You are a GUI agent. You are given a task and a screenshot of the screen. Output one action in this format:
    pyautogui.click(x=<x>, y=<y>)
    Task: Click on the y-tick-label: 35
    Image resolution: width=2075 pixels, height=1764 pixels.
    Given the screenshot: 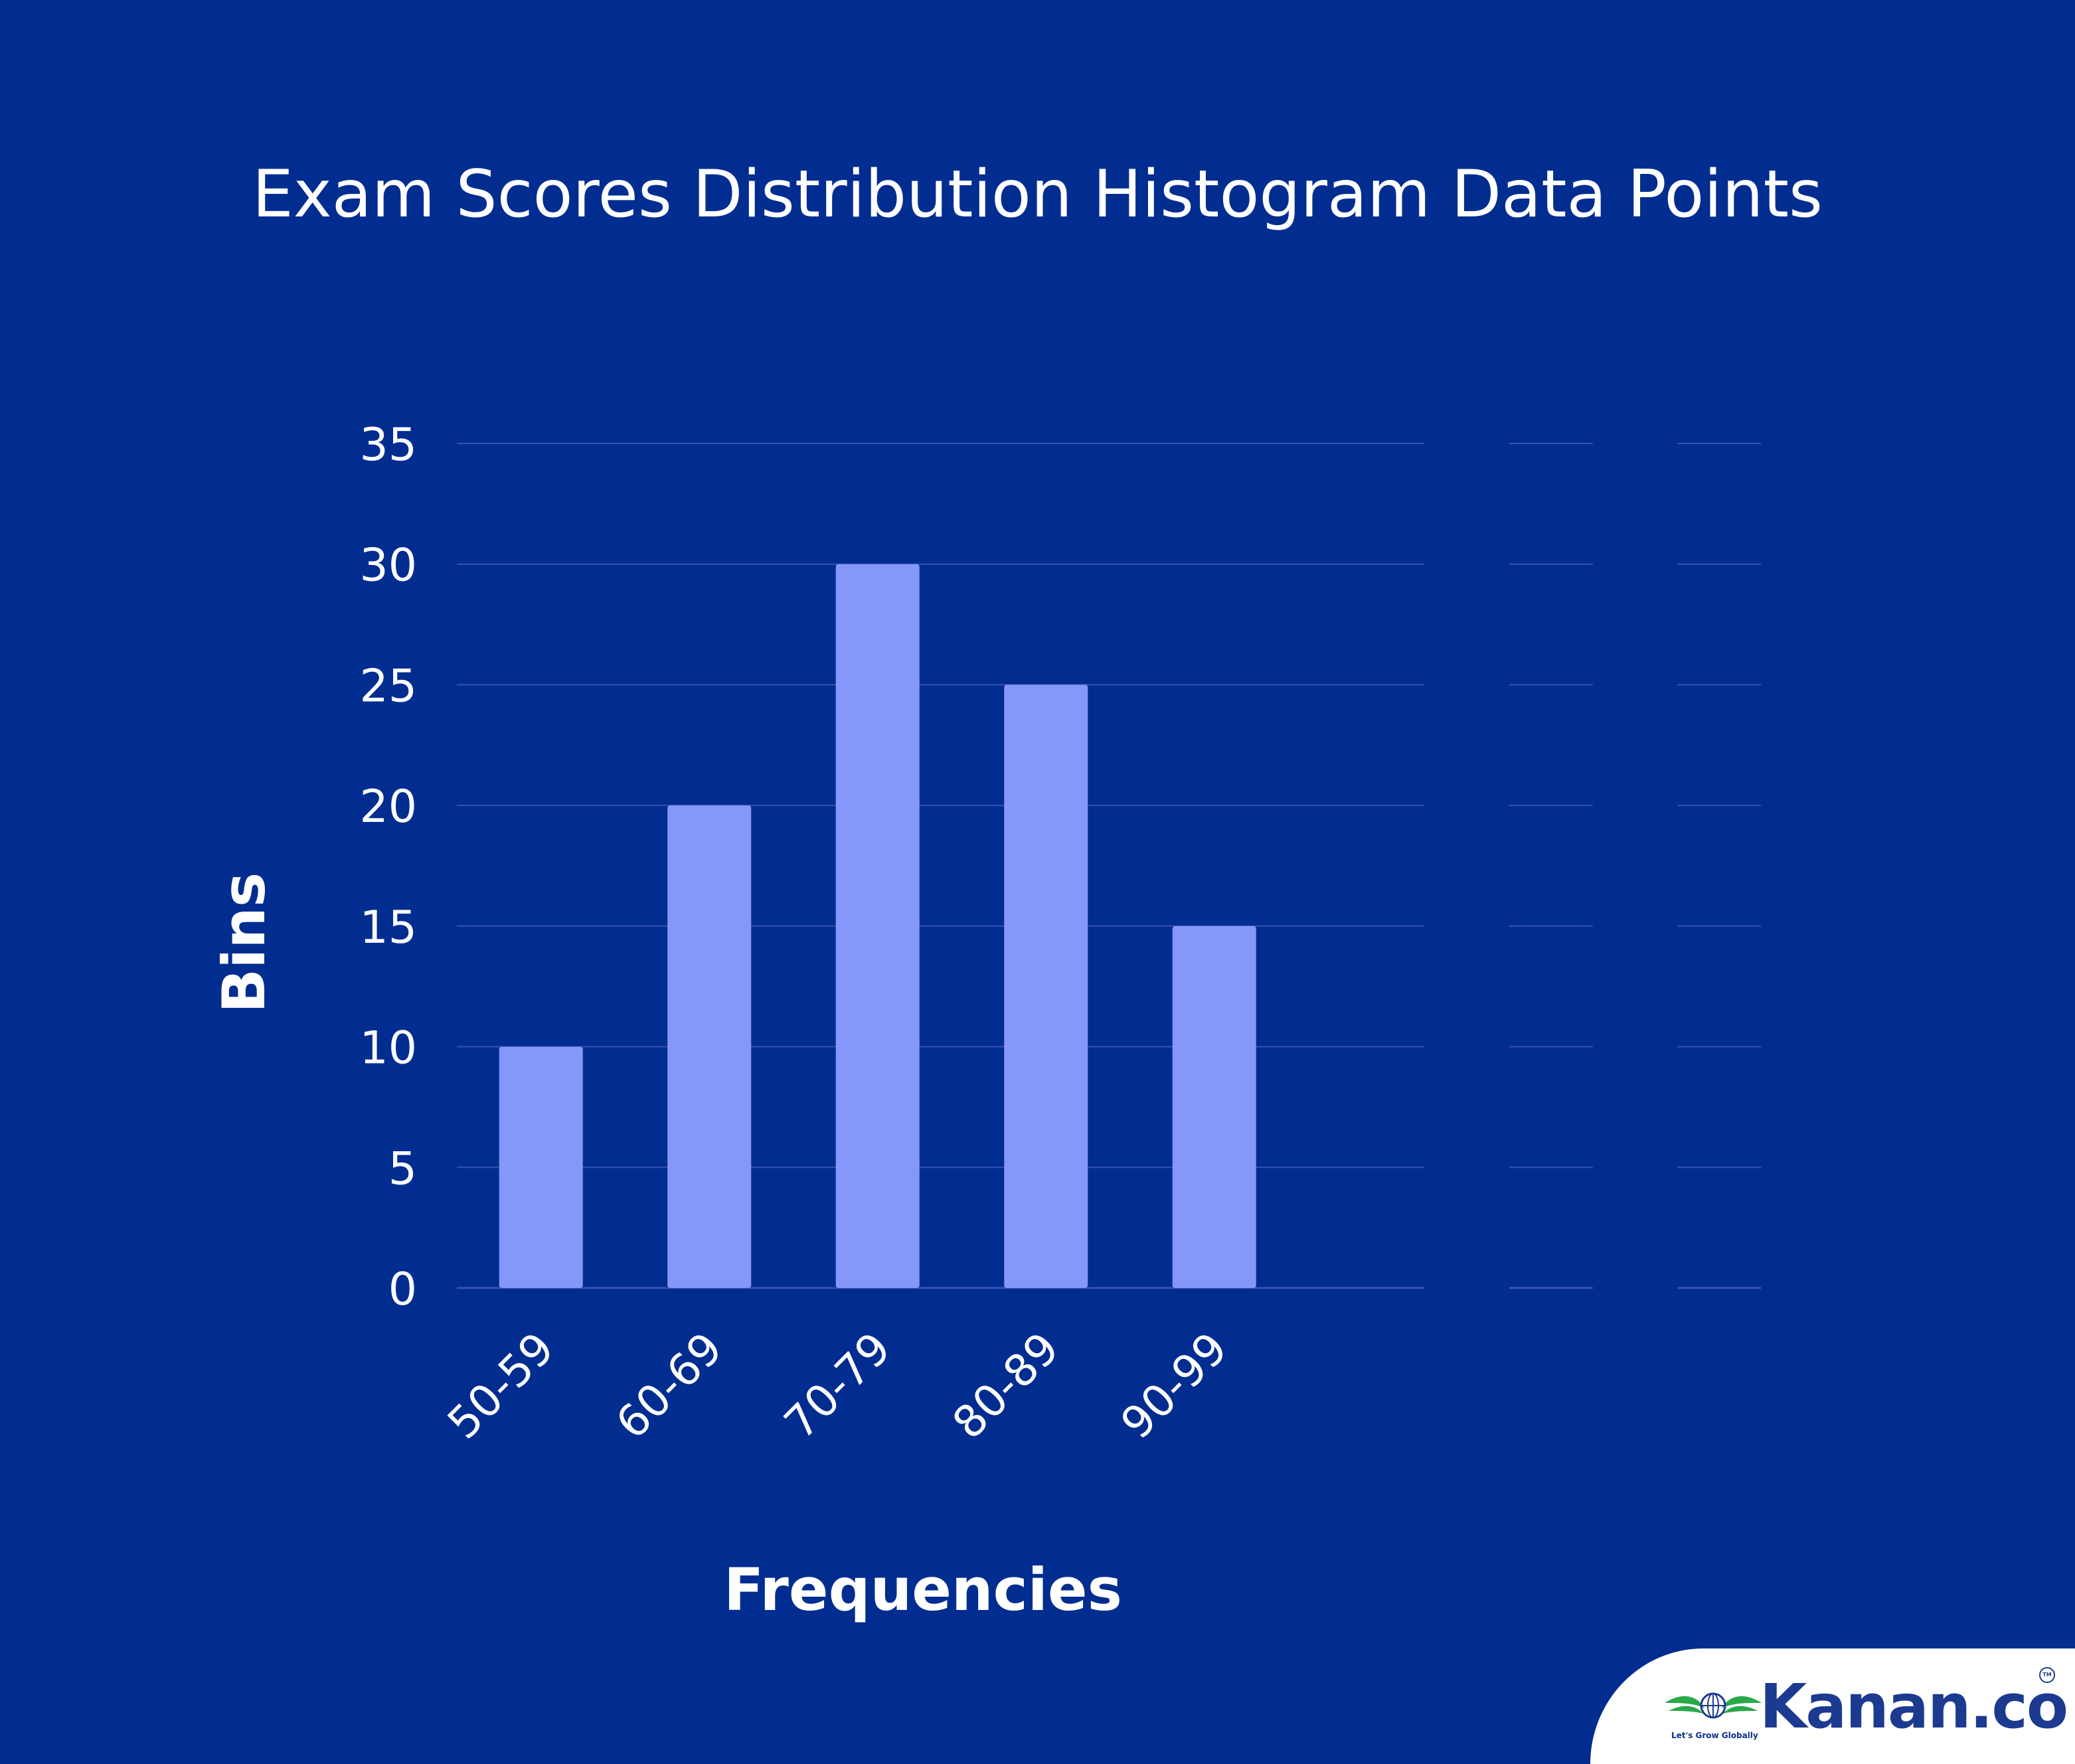 What is the action you would take?
    pyautogui.click(x=388, y=445)
    